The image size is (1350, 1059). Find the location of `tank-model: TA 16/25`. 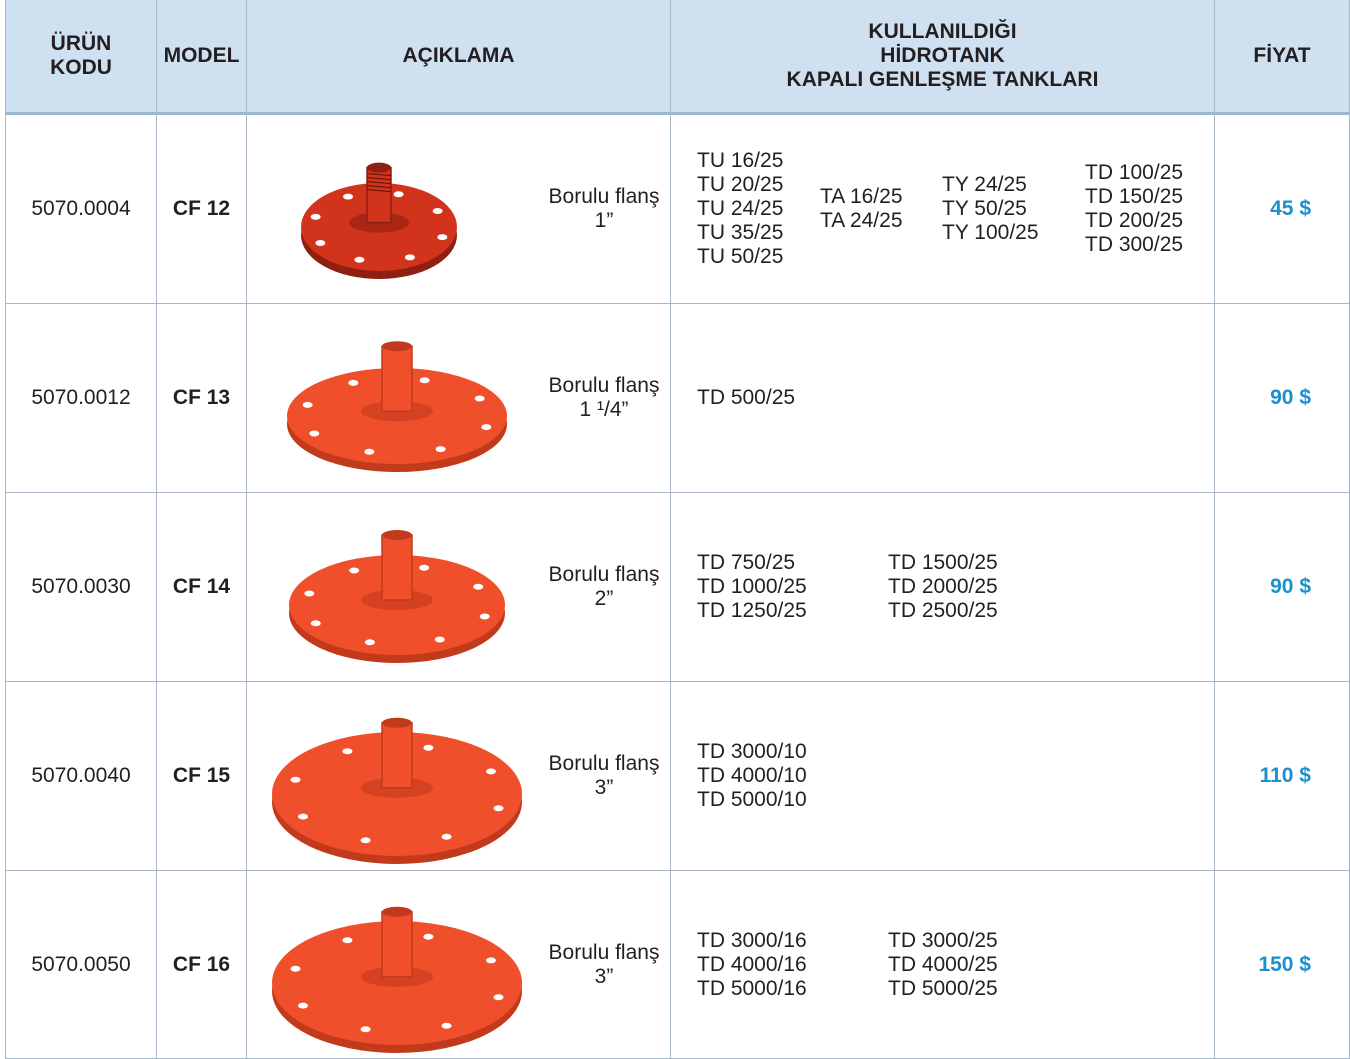

tank-model: TA 16/25 is located at coordinates (861, 196).